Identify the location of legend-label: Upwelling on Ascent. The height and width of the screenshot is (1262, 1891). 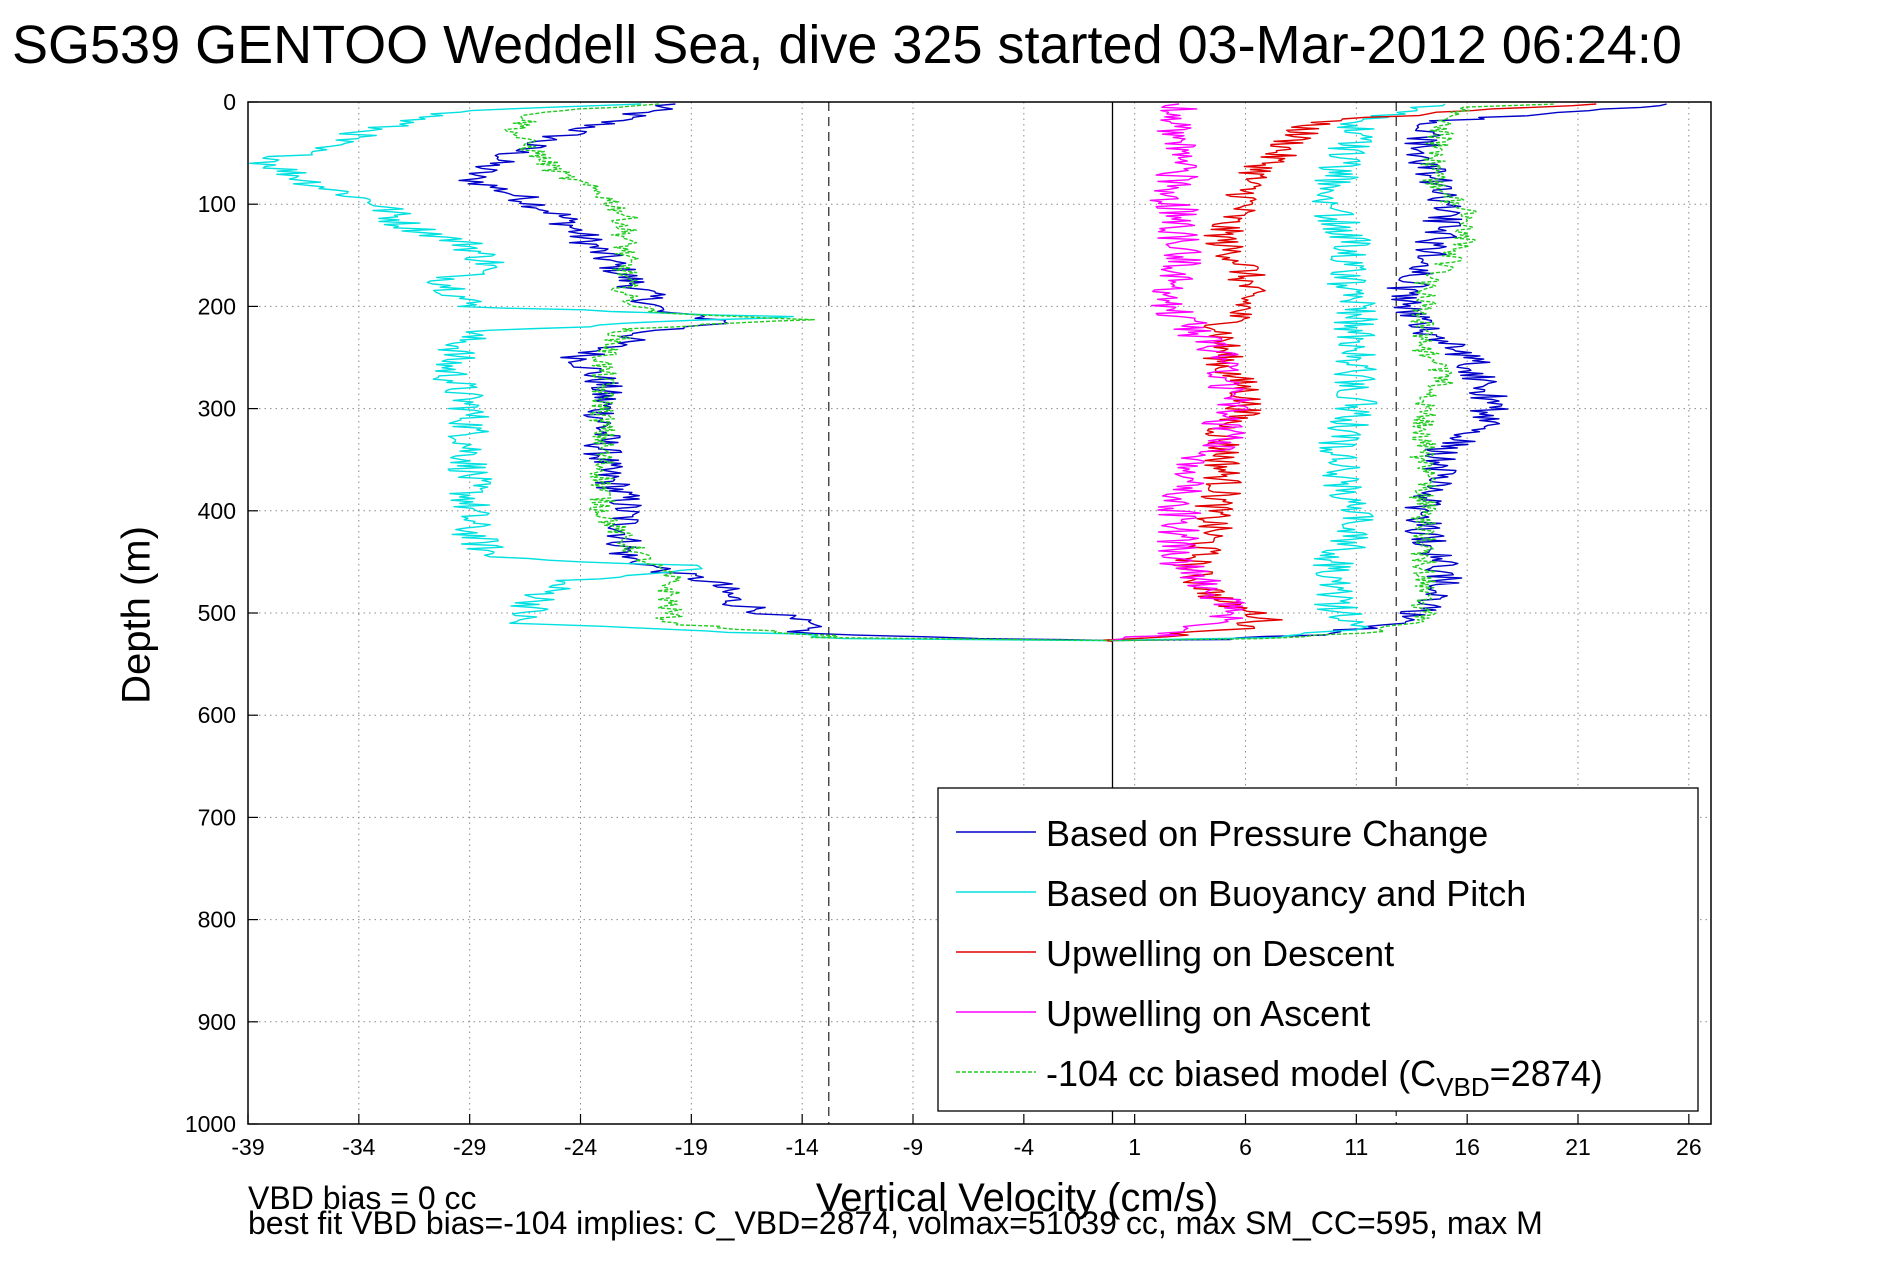
(1208, 1013).